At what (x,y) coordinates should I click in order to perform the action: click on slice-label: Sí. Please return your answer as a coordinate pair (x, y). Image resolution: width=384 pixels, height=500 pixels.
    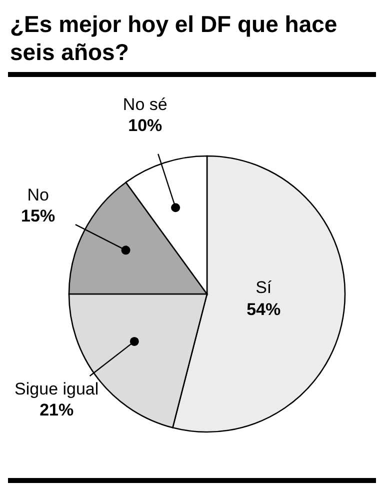
    Looking at the image, I should click on (264, 287).